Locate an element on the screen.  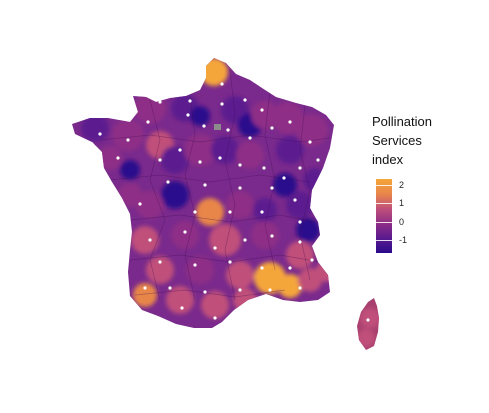
corsica is located at coordinates (368, 324).